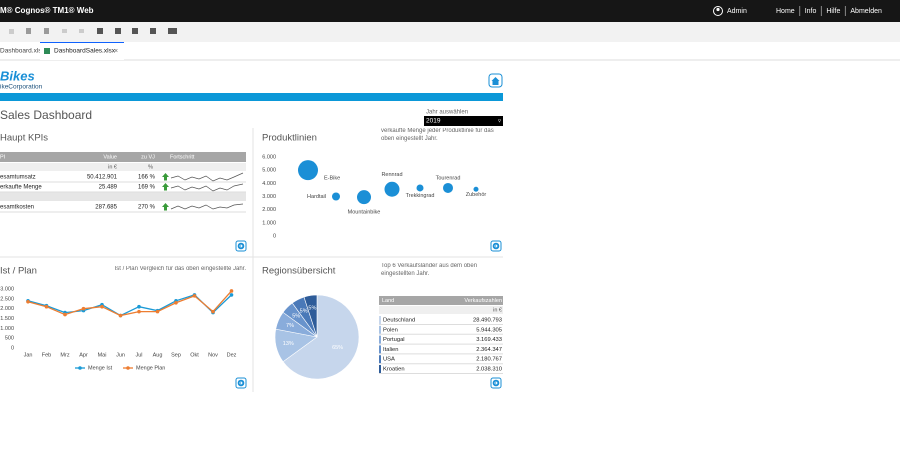  What do you see at coordinates (448, 178) in the screenshot?
I see `bubble-label: Tourenrad` at bounding box center [448, 178].